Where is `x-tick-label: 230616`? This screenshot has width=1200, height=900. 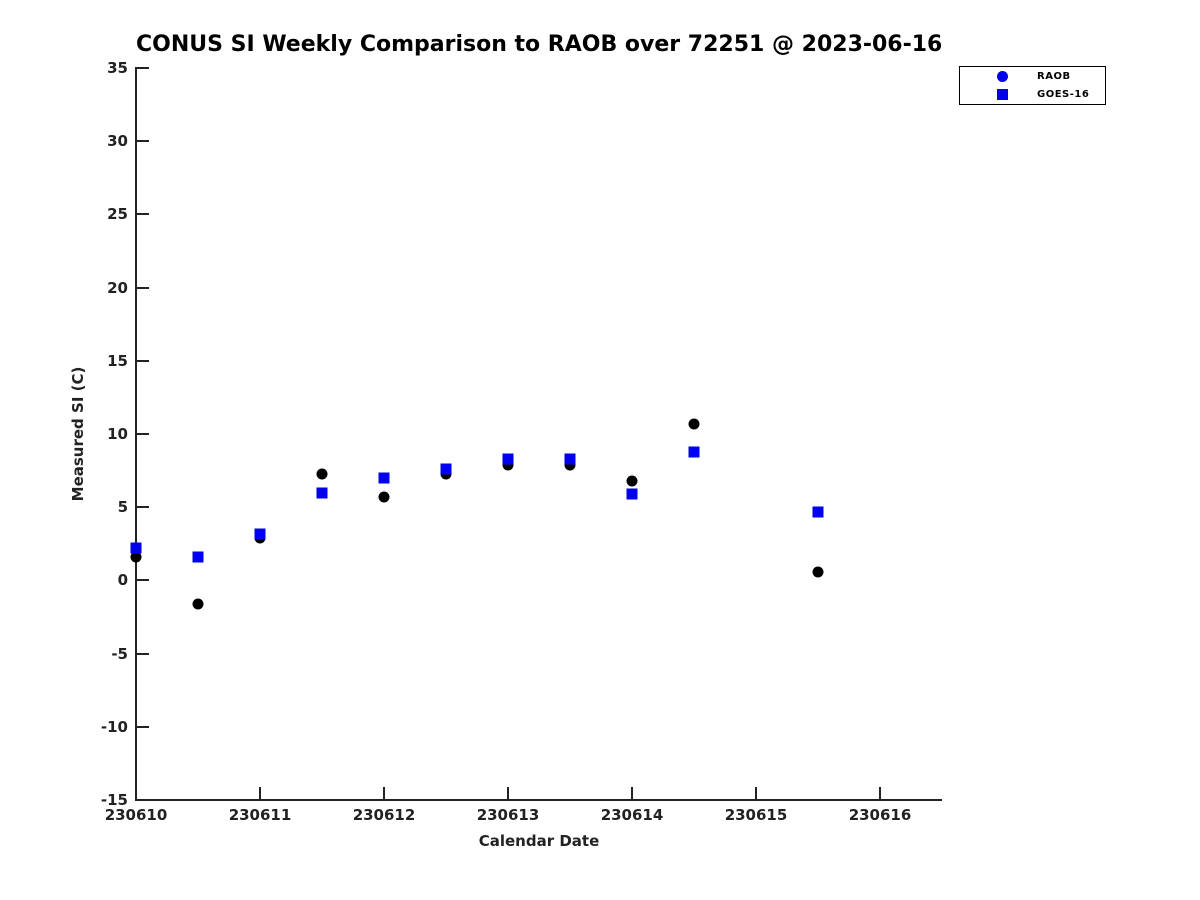 x-tick-label: 230616 is located at coordinates (880, 815).